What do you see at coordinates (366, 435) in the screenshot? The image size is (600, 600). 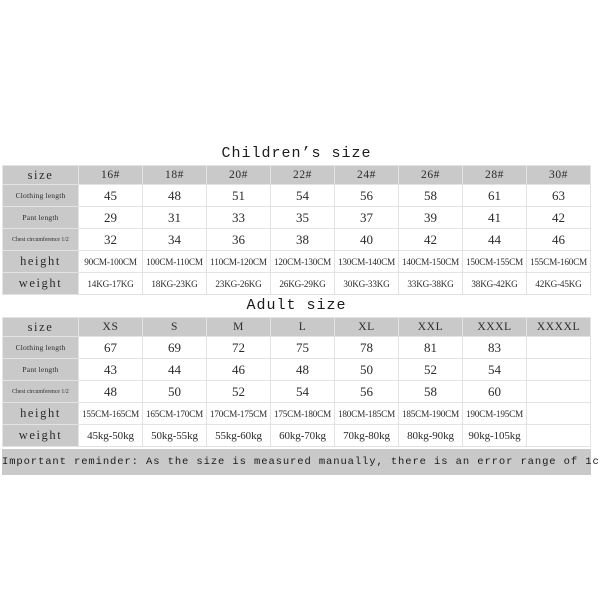 I see `cell-weight-4: 70kg-80kg` at bounding box center [366, 435].